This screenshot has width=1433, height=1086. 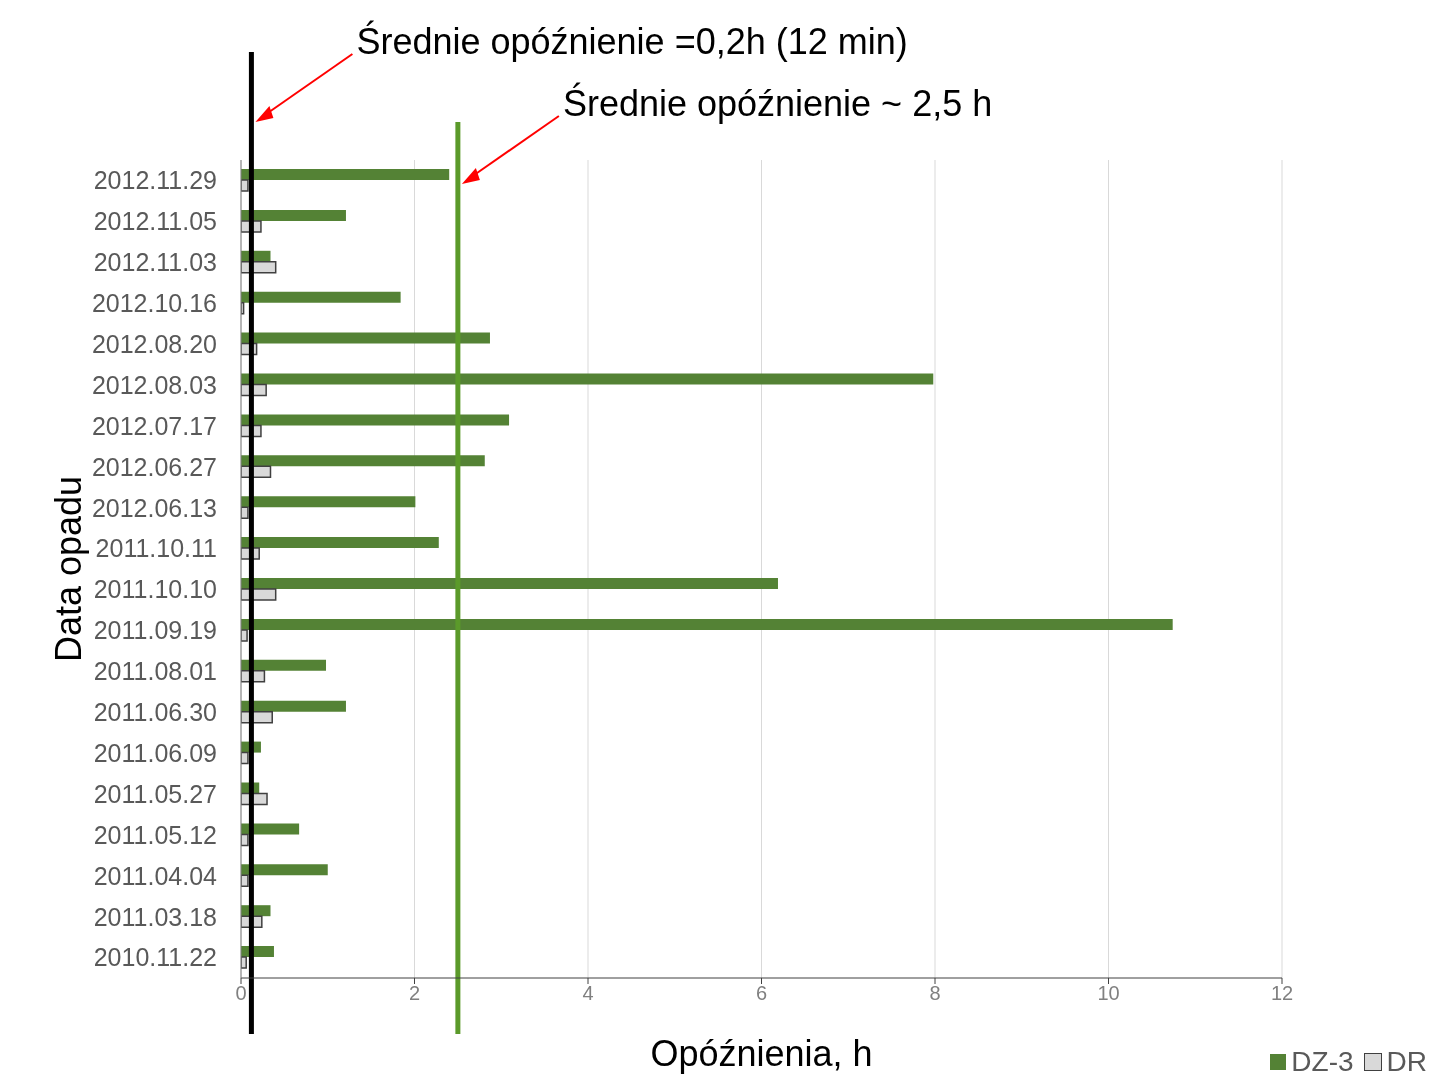 I want to click on y-tick-label: 2011.05.27, so click(x=155, y=793).